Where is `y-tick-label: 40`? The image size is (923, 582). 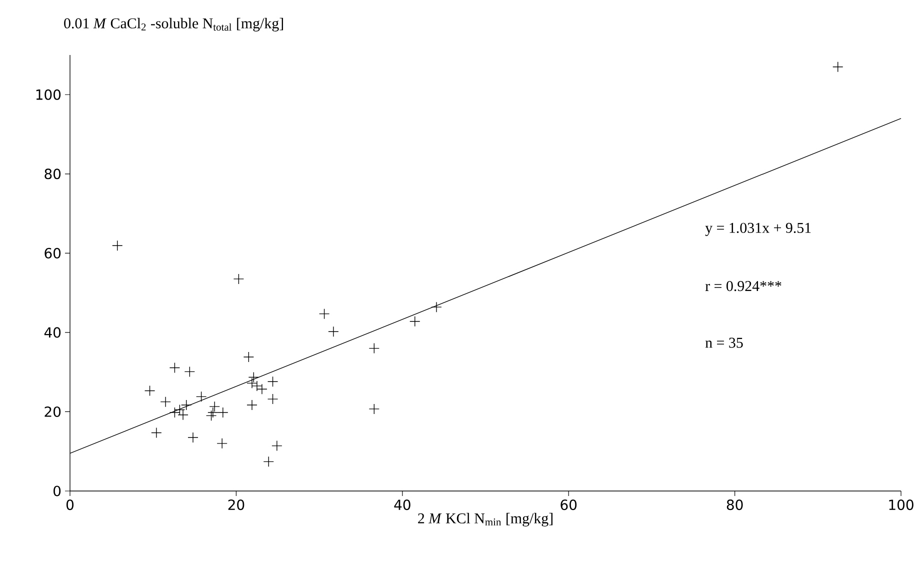 y-tick-label: 40 is located at coordinates (52, 332).